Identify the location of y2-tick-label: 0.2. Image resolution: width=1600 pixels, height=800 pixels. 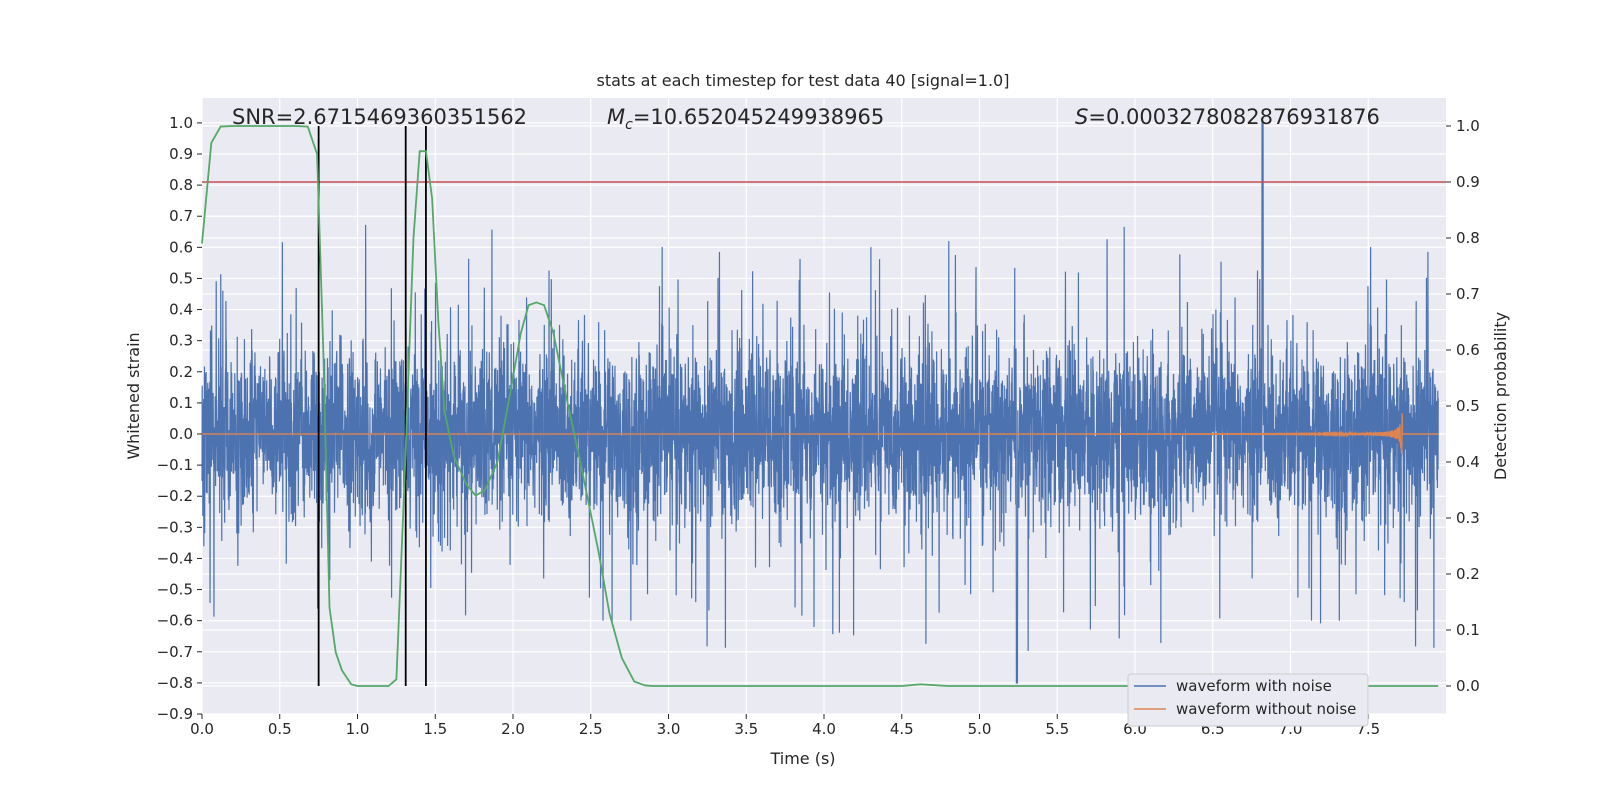
(1468, 574).